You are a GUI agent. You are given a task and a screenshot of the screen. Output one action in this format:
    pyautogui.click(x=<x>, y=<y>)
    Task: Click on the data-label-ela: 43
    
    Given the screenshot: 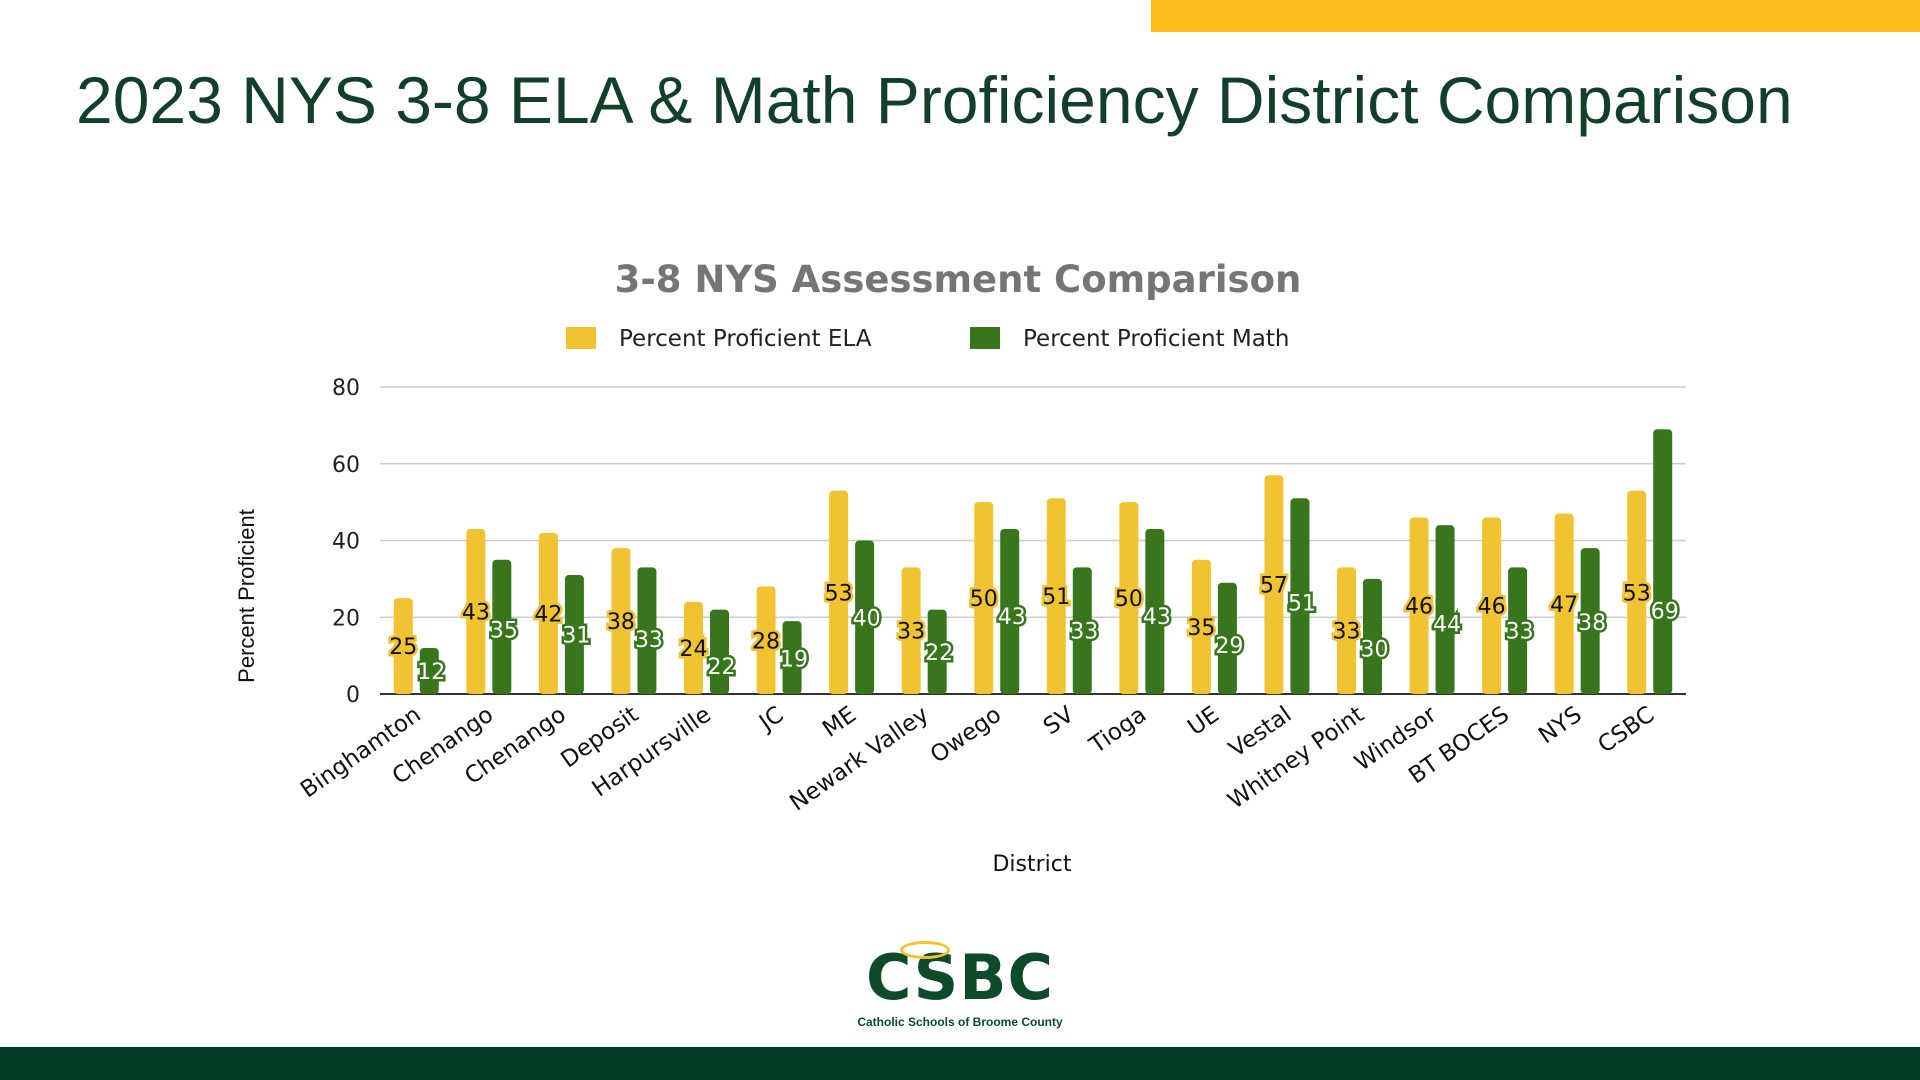 What is the action you would take?
    pyautogui.click(x=476, y=612)
    